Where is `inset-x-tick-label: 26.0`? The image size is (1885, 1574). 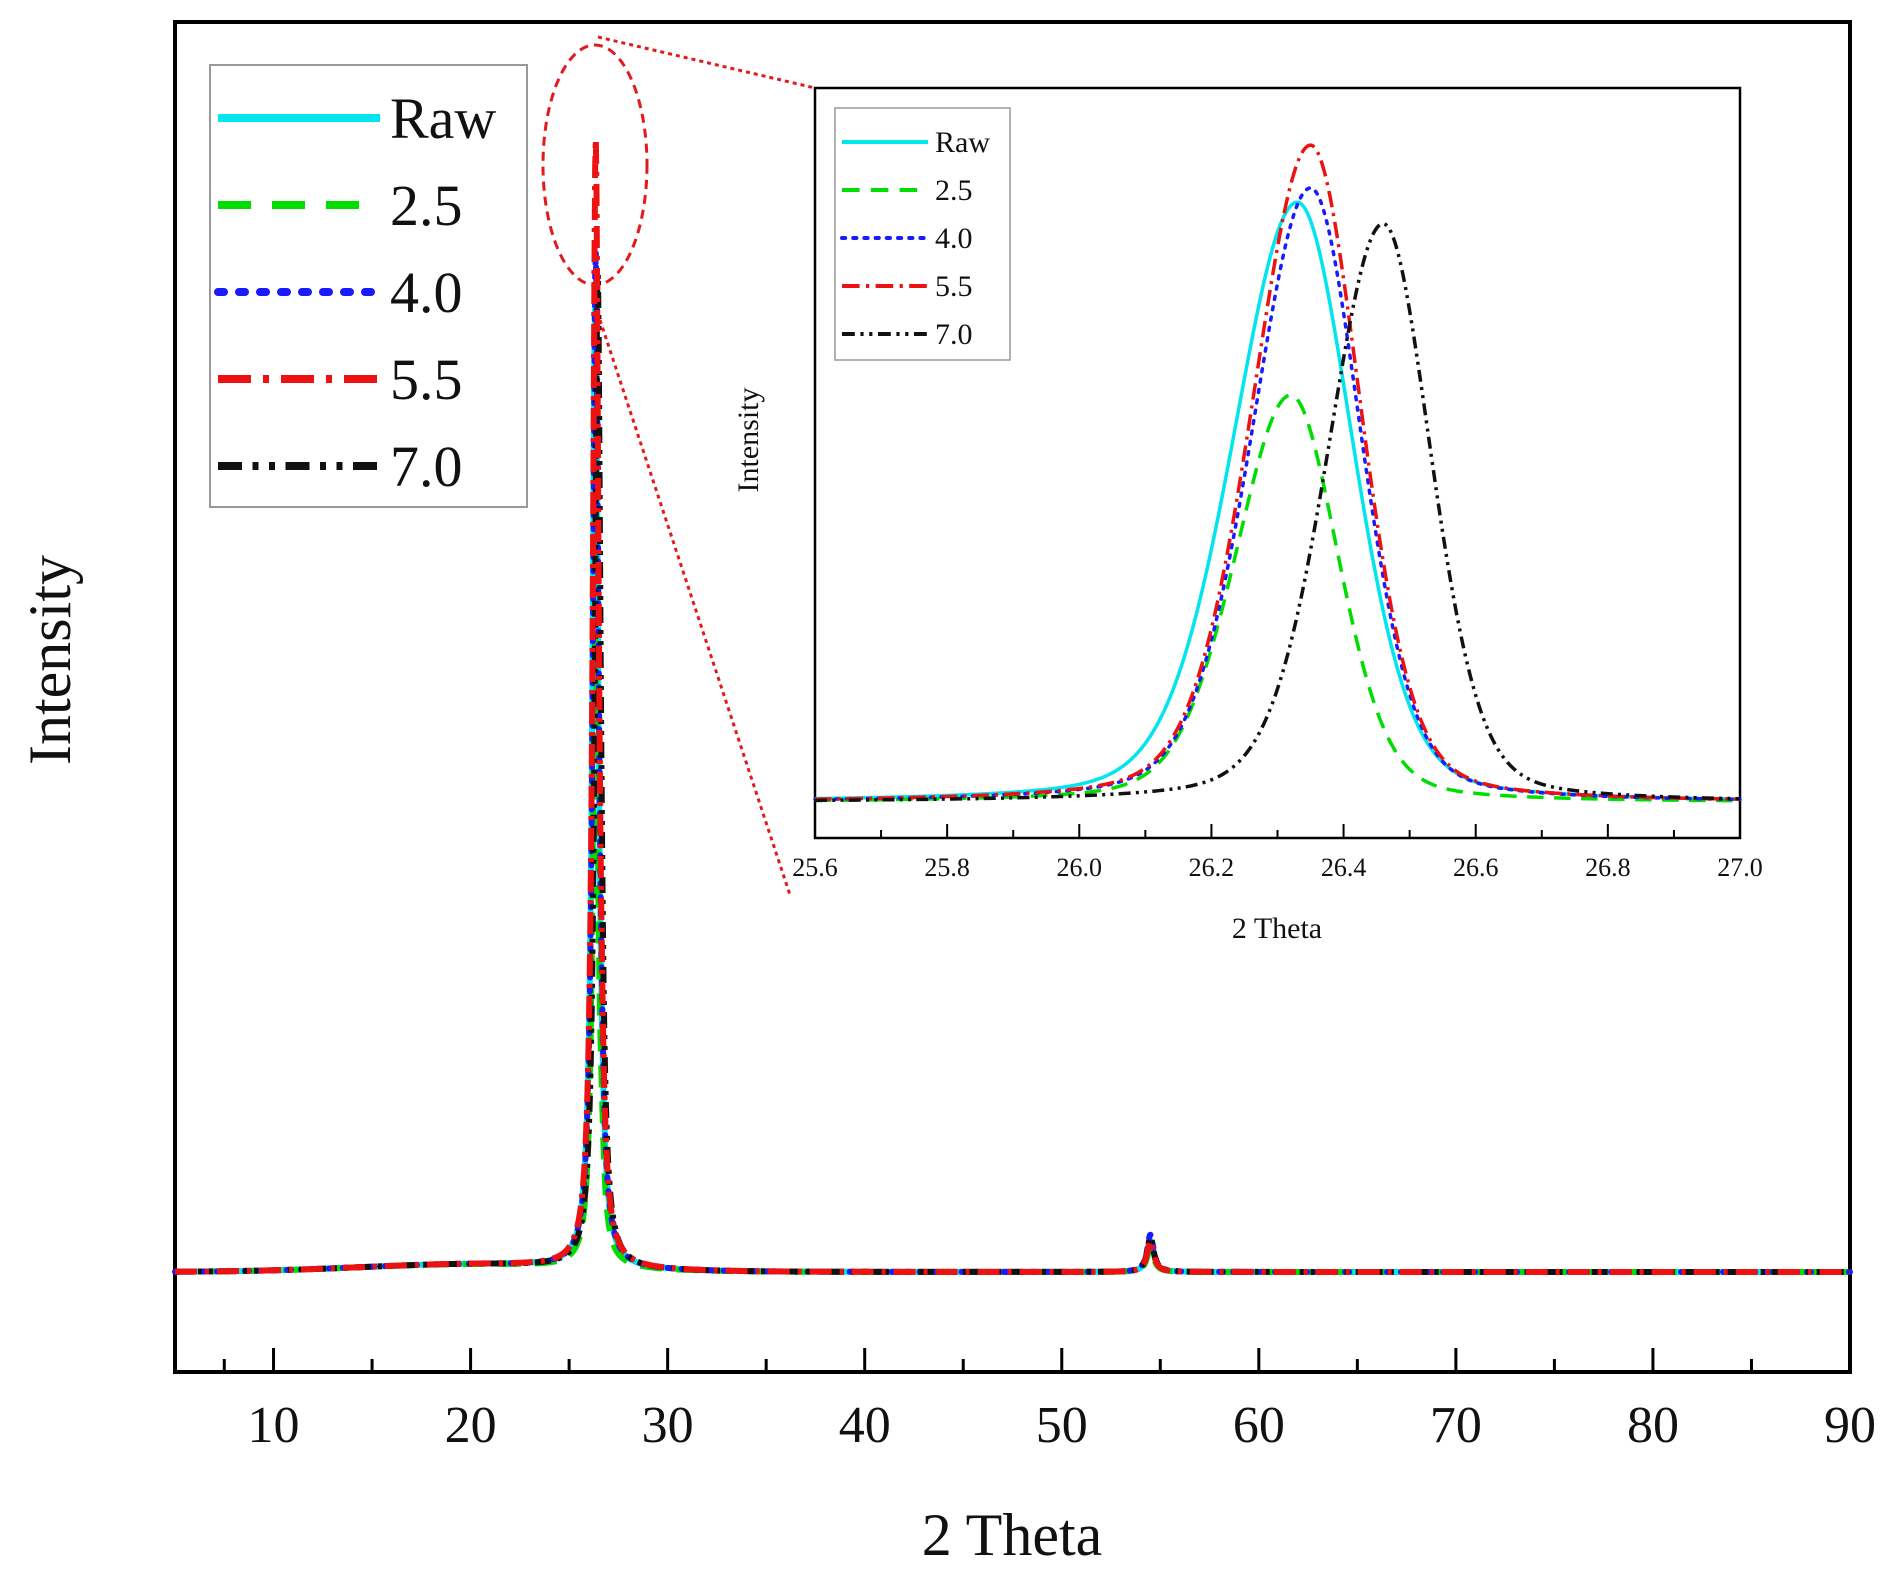 inset-x-tick-label: 26.0 is located at coordinates (1080, 867).